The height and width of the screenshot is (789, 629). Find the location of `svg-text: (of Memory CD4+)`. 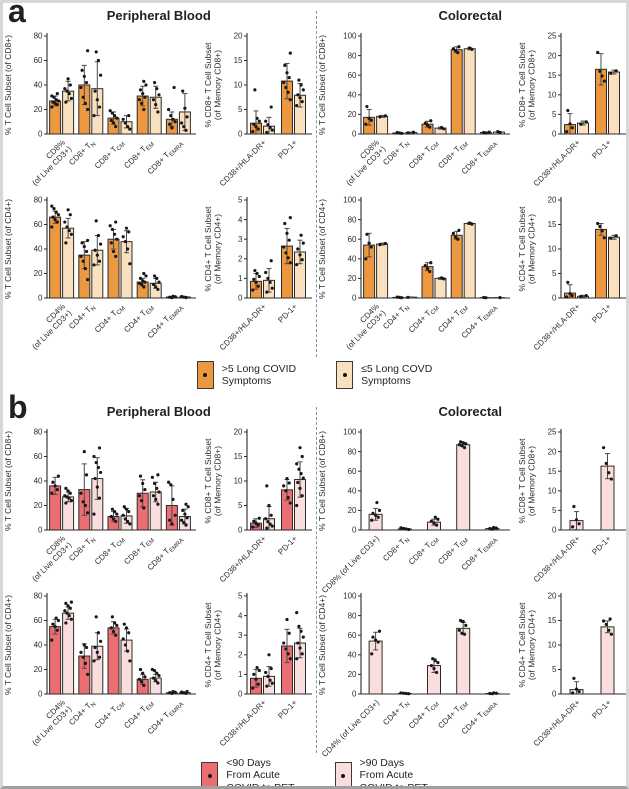

svg-text: (of Memory CD4+) is located at coordinates (218, 249).